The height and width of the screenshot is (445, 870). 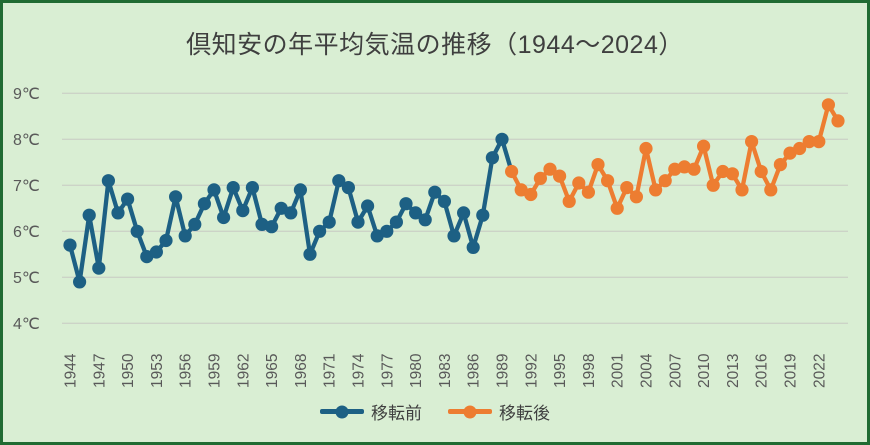 I want to click on data-point-2022, so click(x=819, y=142).